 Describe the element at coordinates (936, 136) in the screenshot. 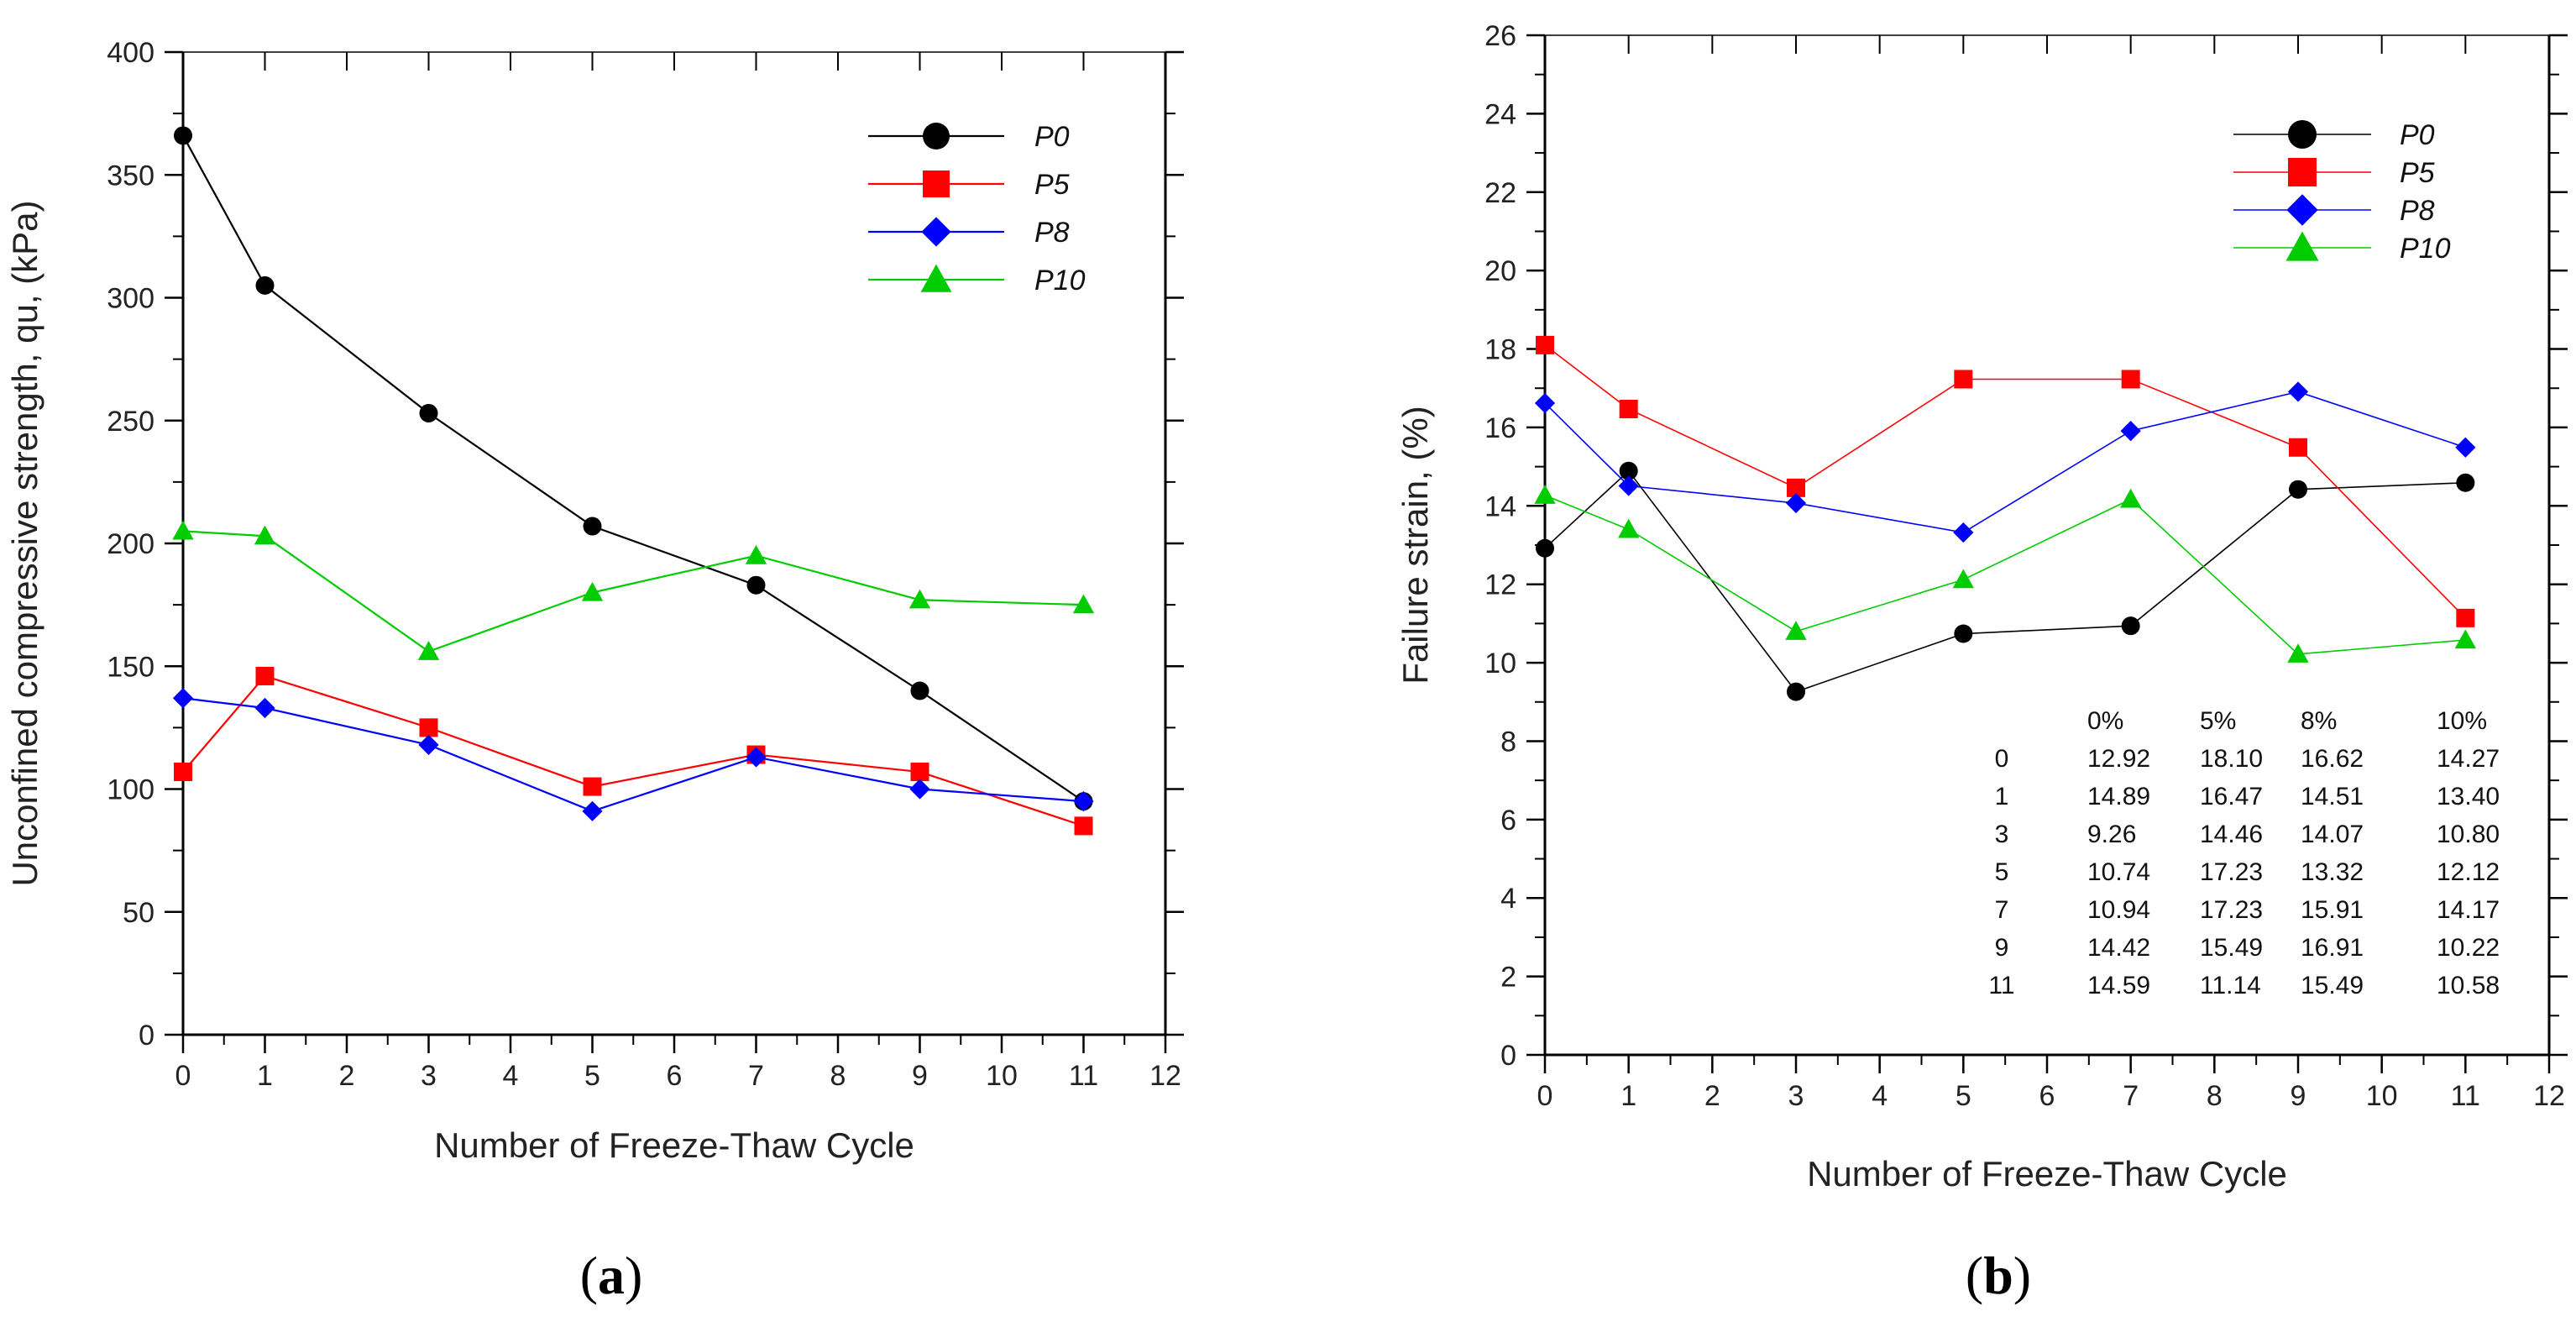

I see `legend-marker-p0` at that location.